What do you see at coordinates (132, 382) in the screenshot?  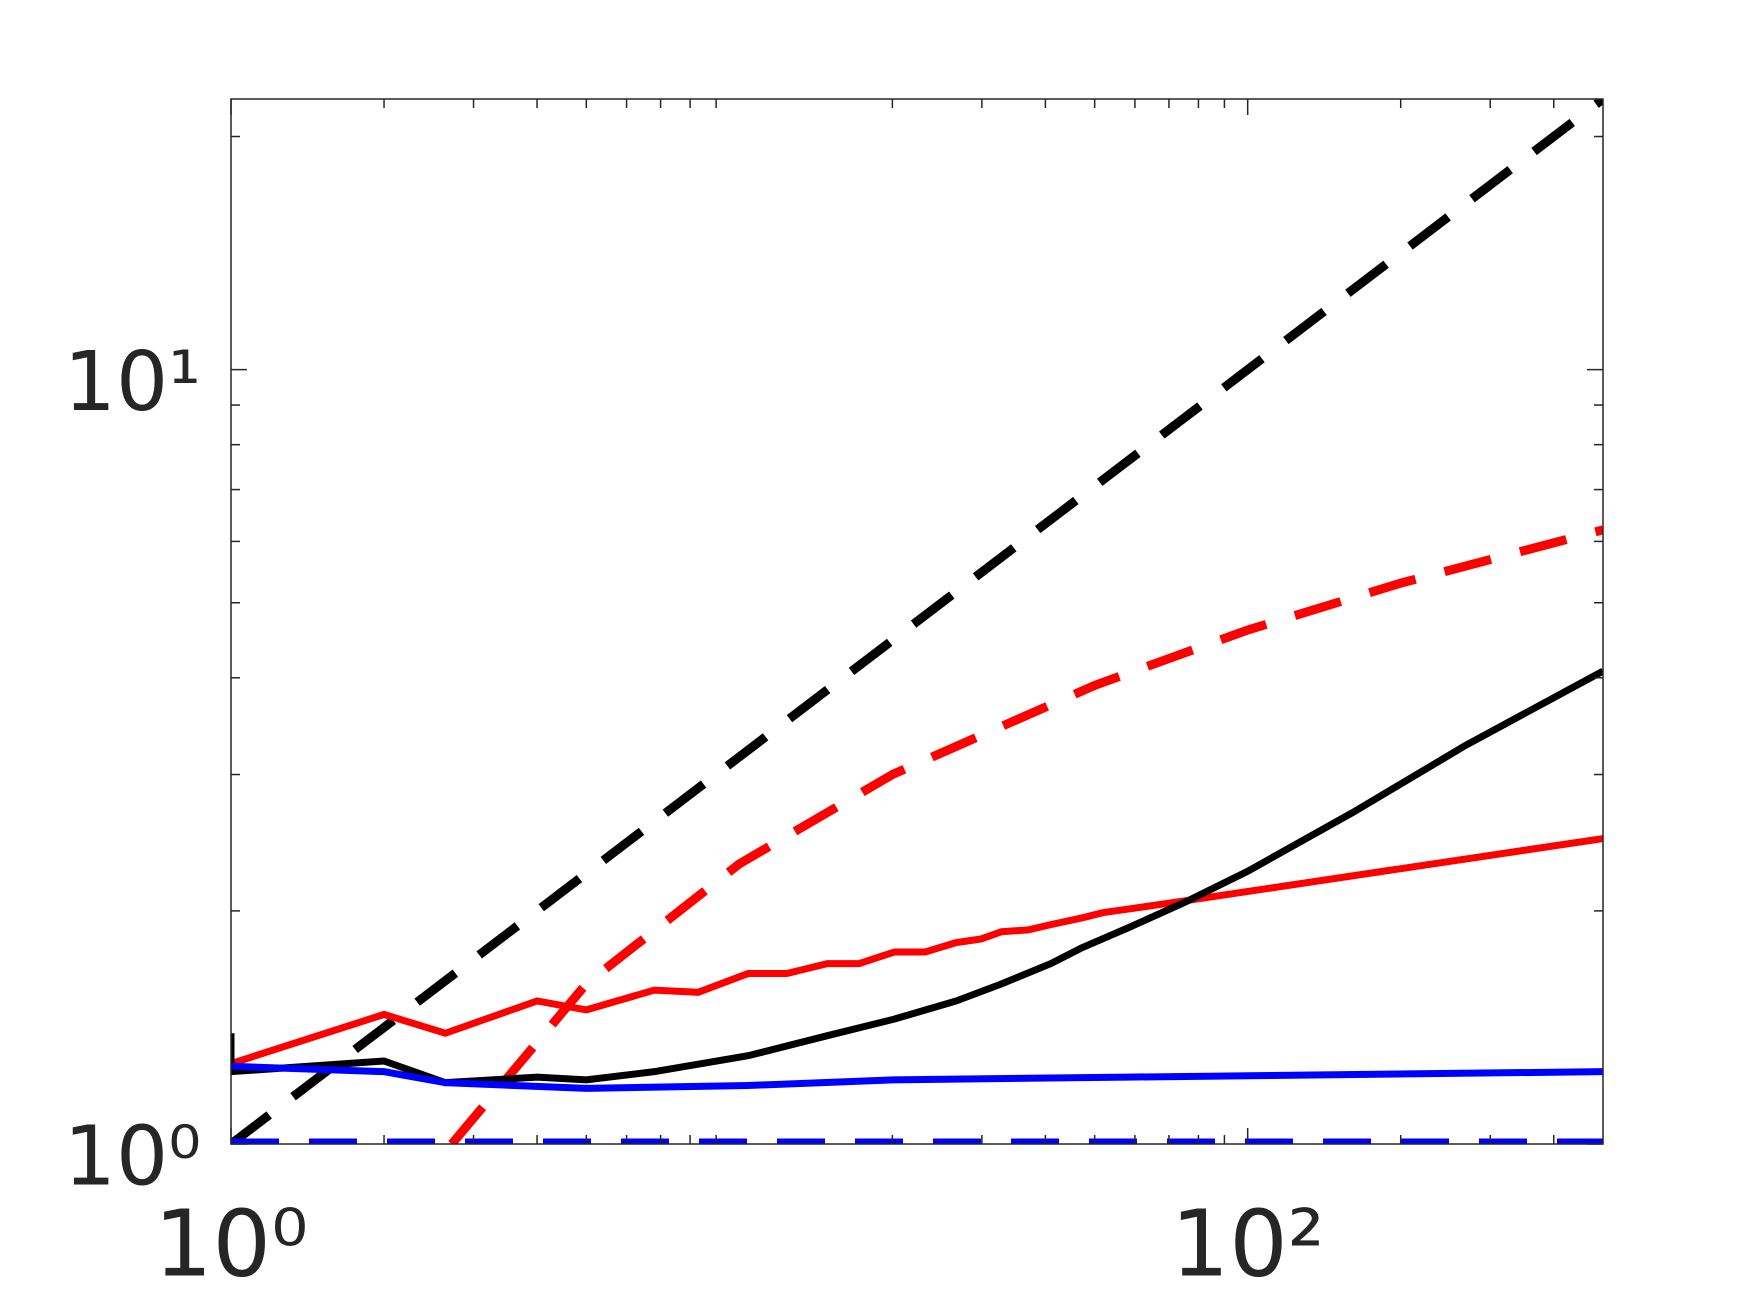 I see `y-tick-label: 10¹` at bounding box center [132, 382].